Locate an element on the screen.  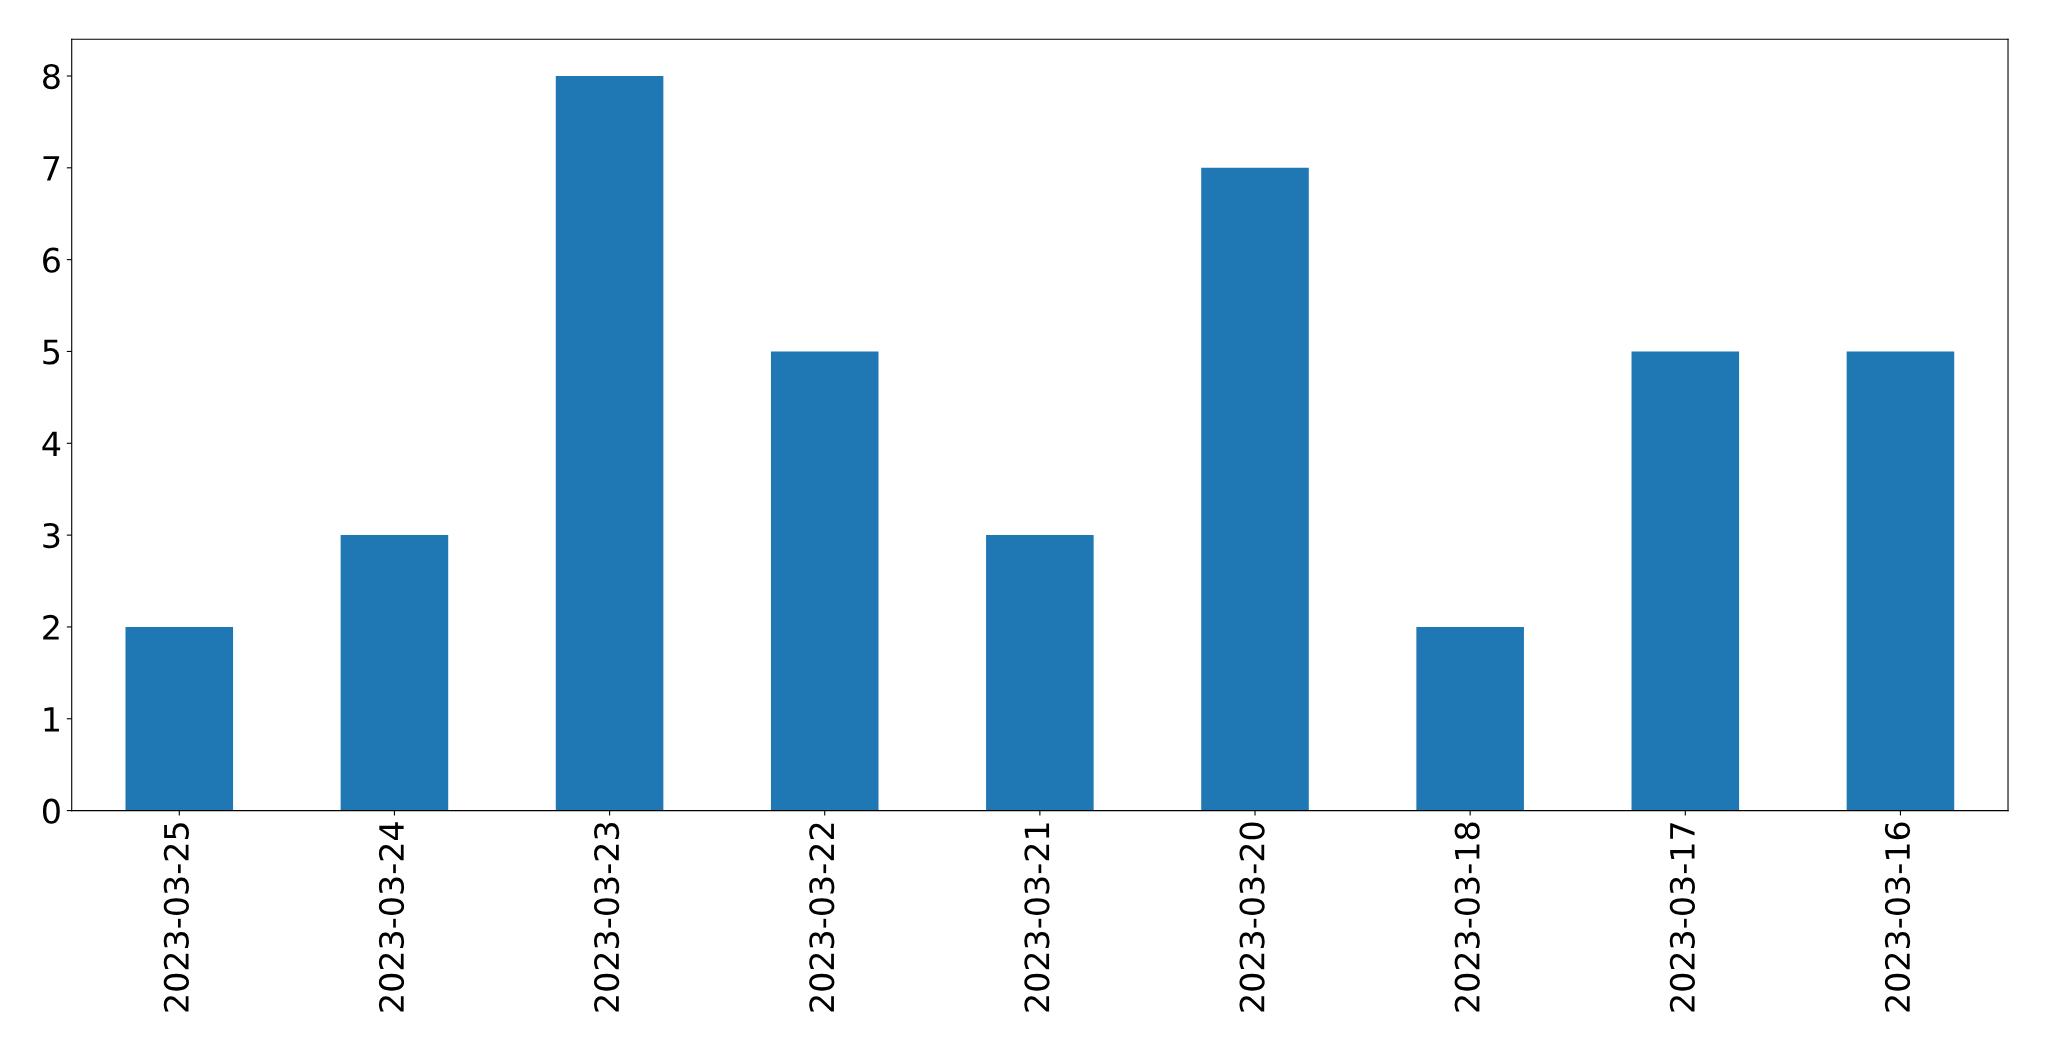
x-tick-label: 2023-03-23 is located at coordinates (607, 917).